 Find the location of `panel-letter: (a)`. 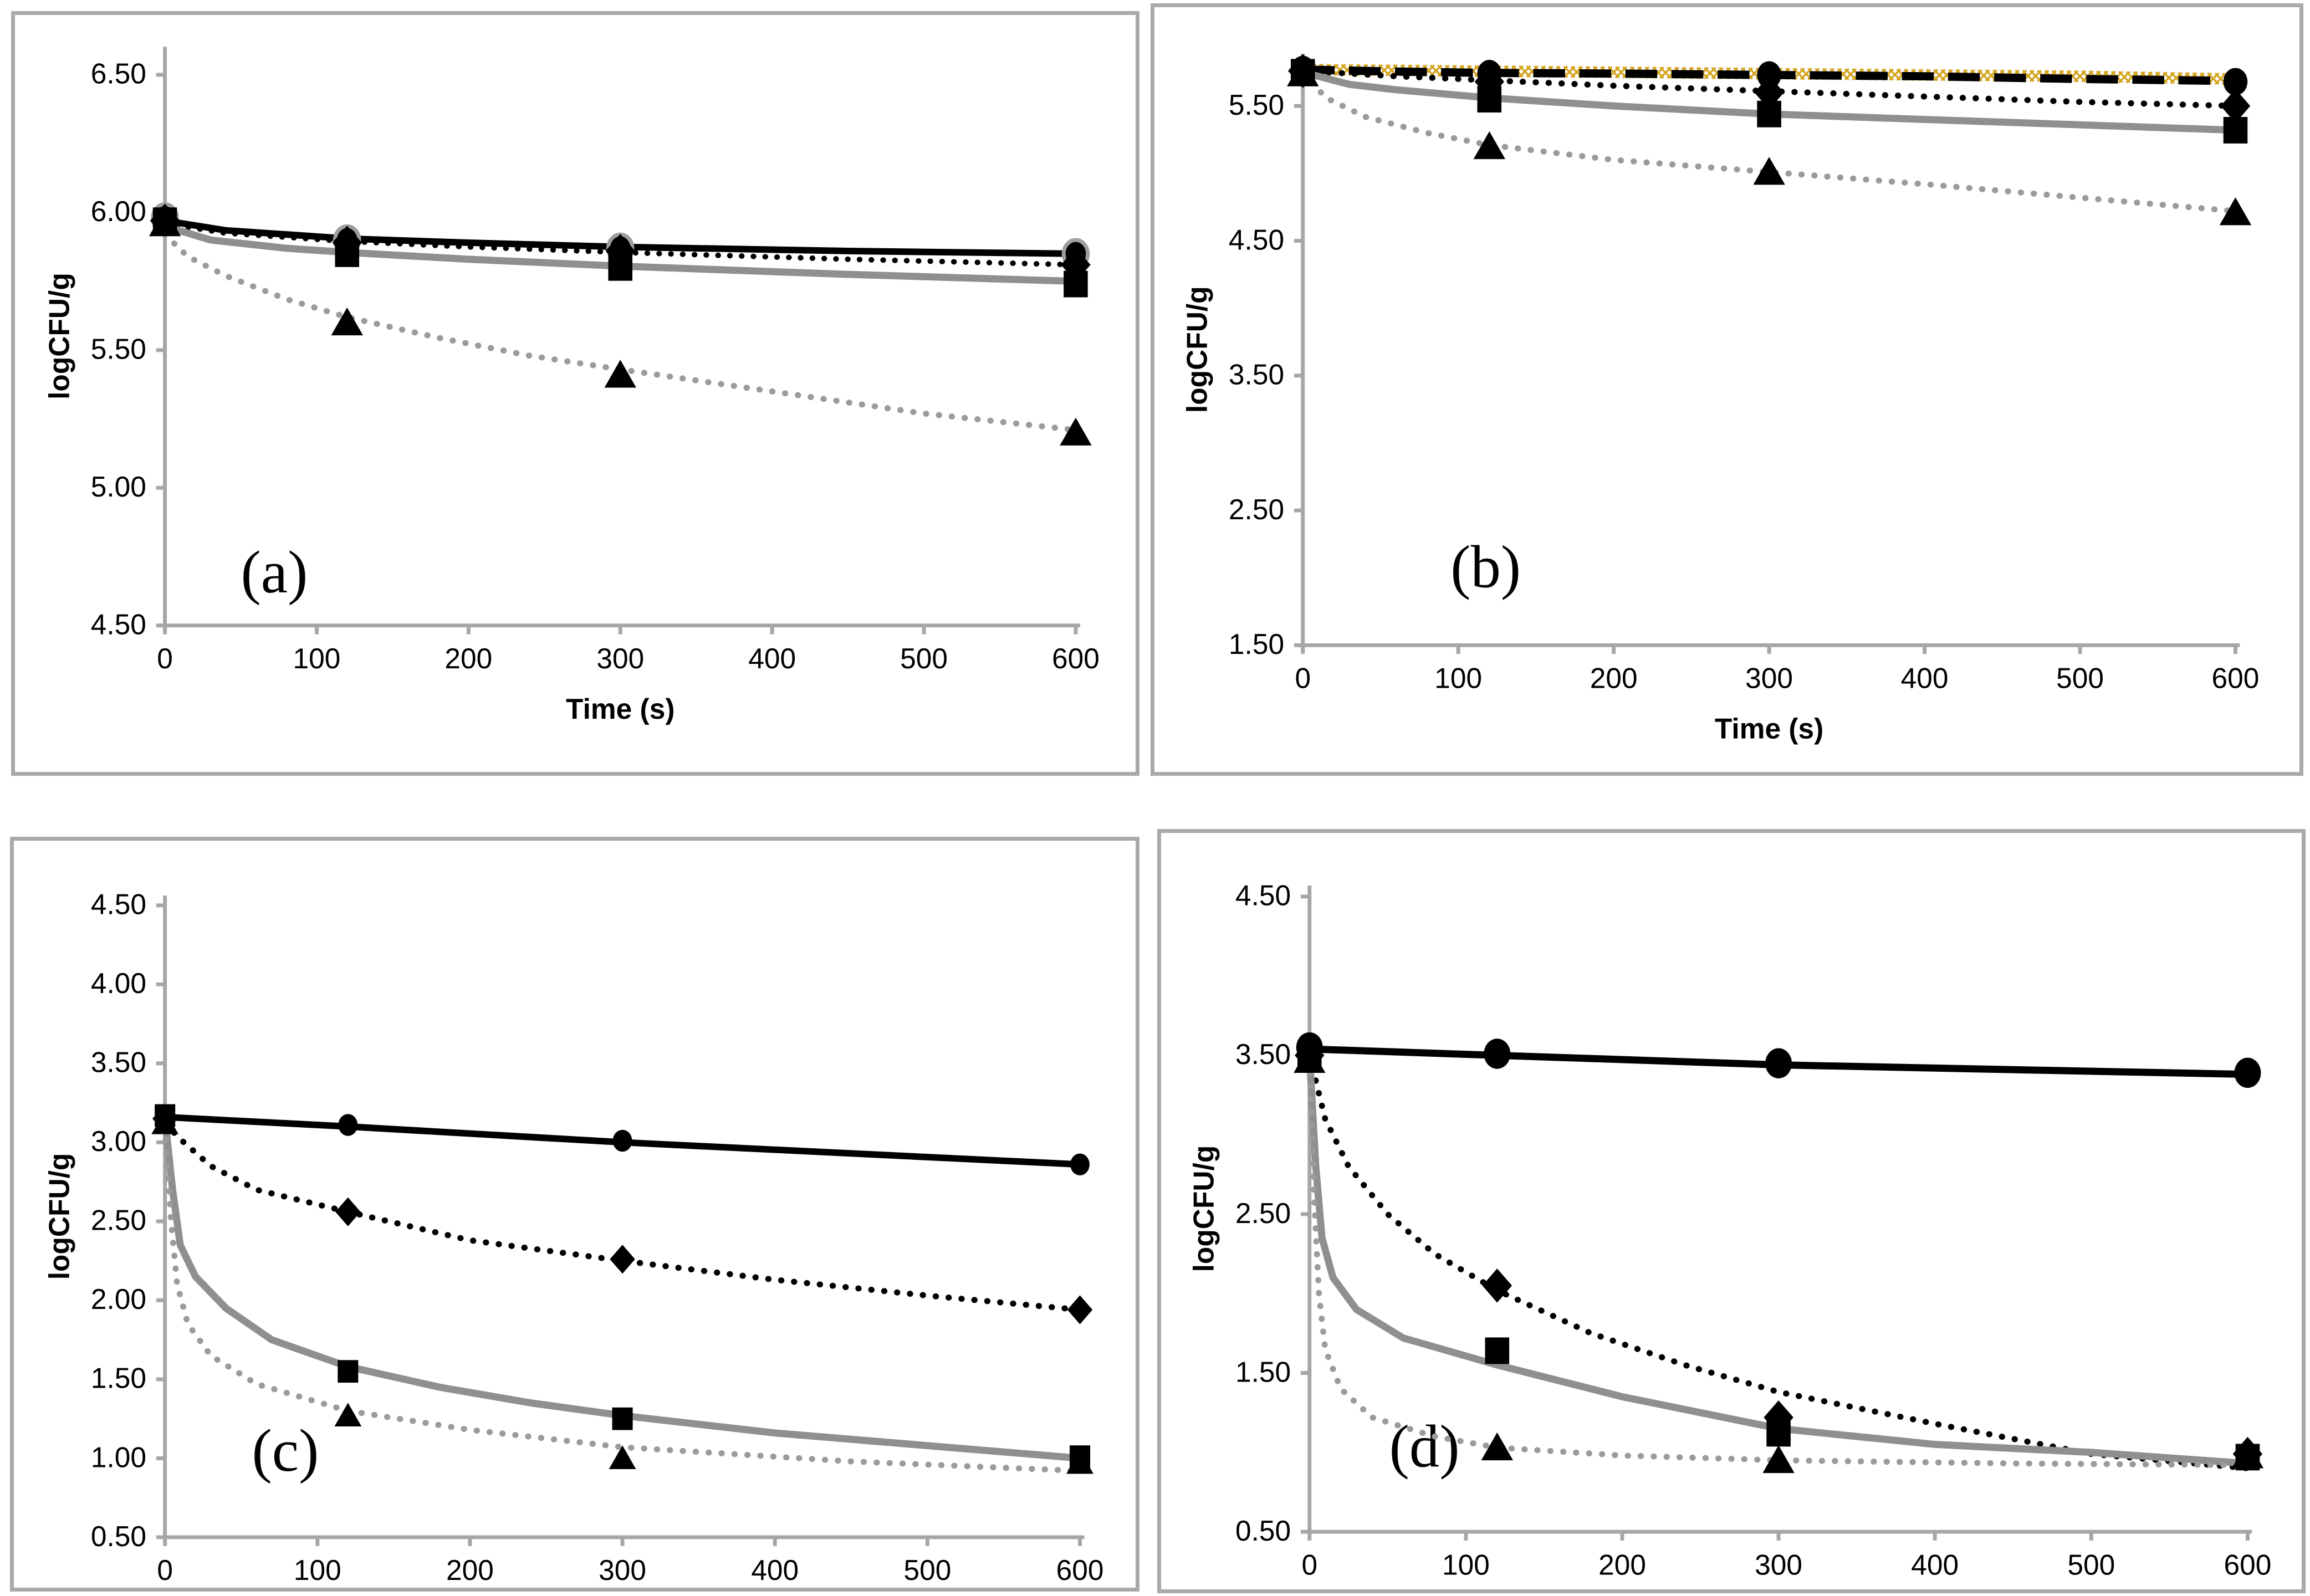

panel-letter: (a) is located at coordinates (274, 572).